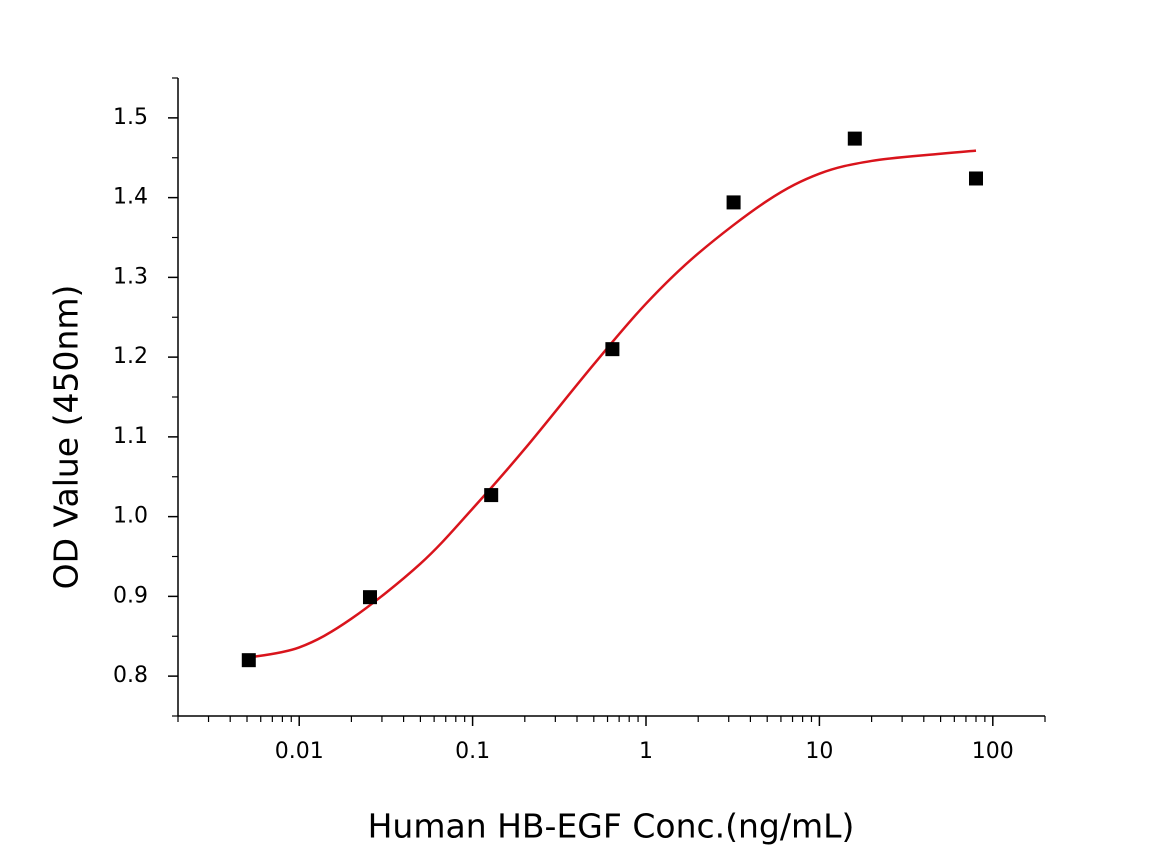 This screenshot has height=854, width=1155. Describe the element at coordinates (130, 117) in the screenshot. I see `y-tick-label: 1.5` at that location.